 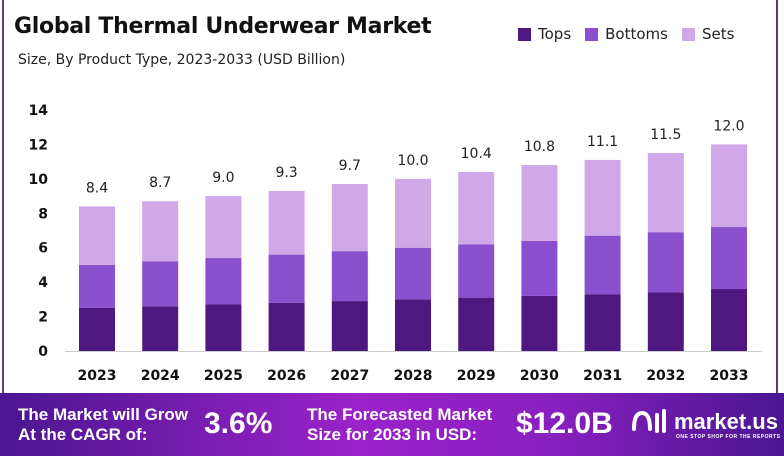 I want to click on bar-segment-tops-2031, so click(x=602, y=322).